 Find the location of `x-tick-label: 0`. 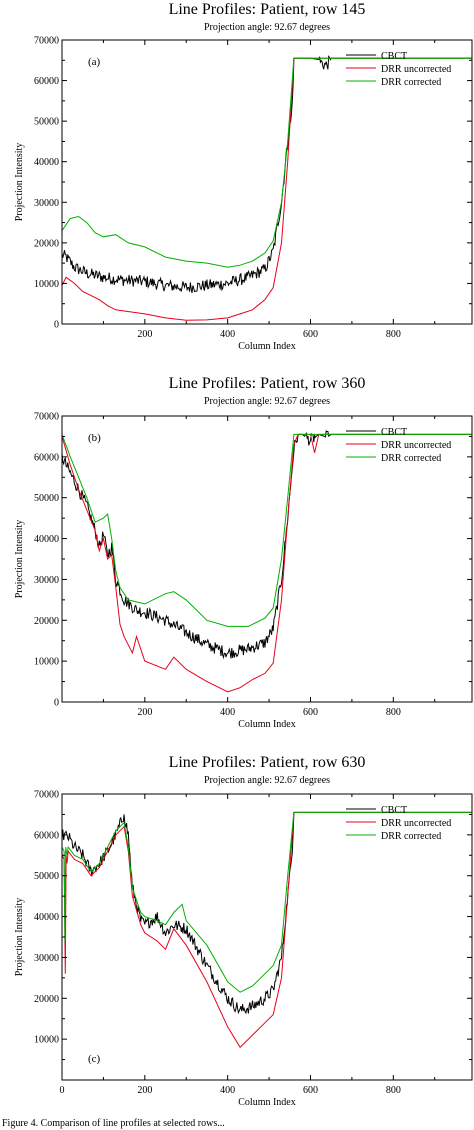

x-tick-label: 0 is located at coordinates (62, 1090).